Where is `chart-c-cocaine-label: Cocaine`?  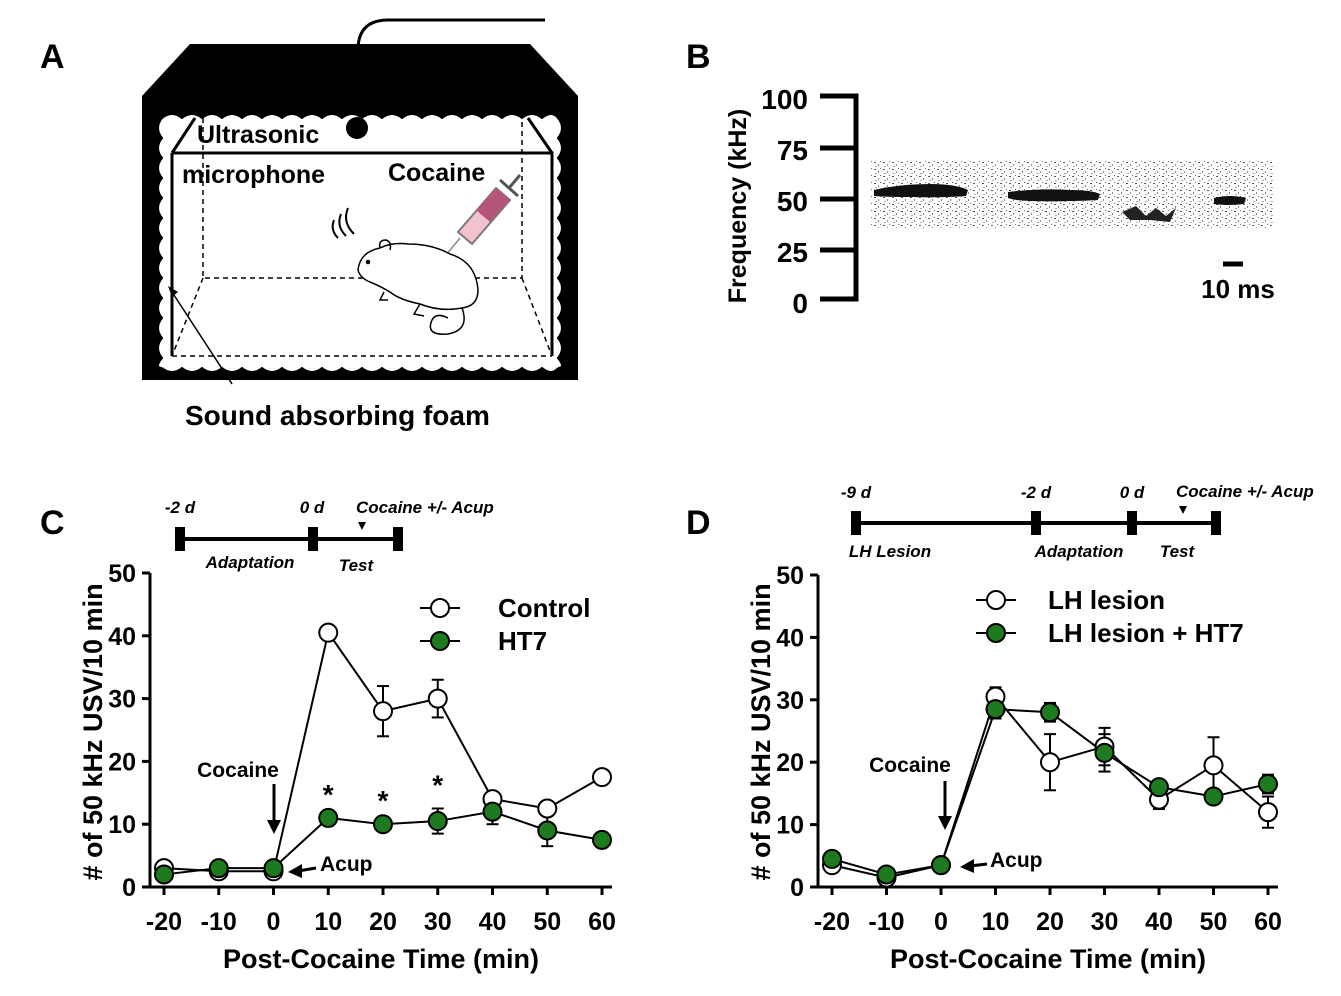
chart-c-cocaine-label: Cocaine is located at coordinates (238, 770).